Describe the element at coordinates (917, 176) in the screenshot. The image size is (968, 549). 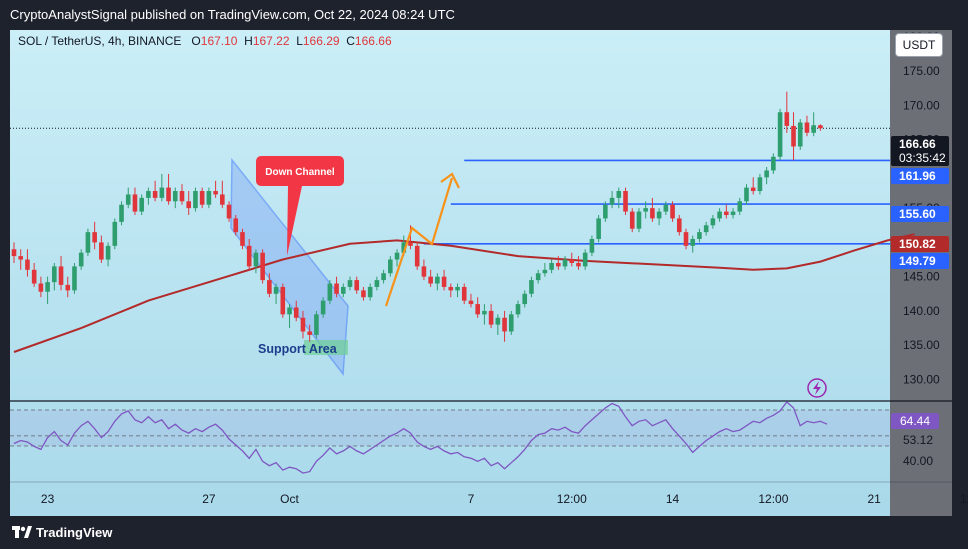
I see `price-tag-label-resistance: 161.96` at that location.